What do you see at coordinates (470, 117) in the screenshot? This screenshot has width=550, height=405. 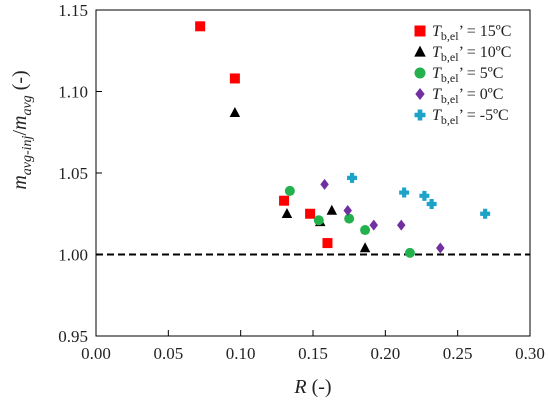 I see `legend-label: Tb,el’ = -5ºC` at bounding box center [470, 117].